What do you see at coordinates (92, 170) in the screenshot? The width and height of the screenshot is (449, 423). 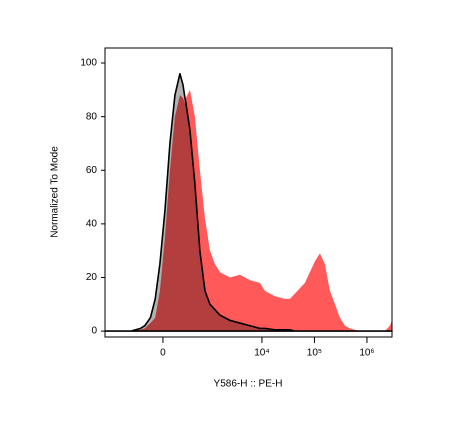 I see `y-tick-label: 60` at bounding box center [92, 170].